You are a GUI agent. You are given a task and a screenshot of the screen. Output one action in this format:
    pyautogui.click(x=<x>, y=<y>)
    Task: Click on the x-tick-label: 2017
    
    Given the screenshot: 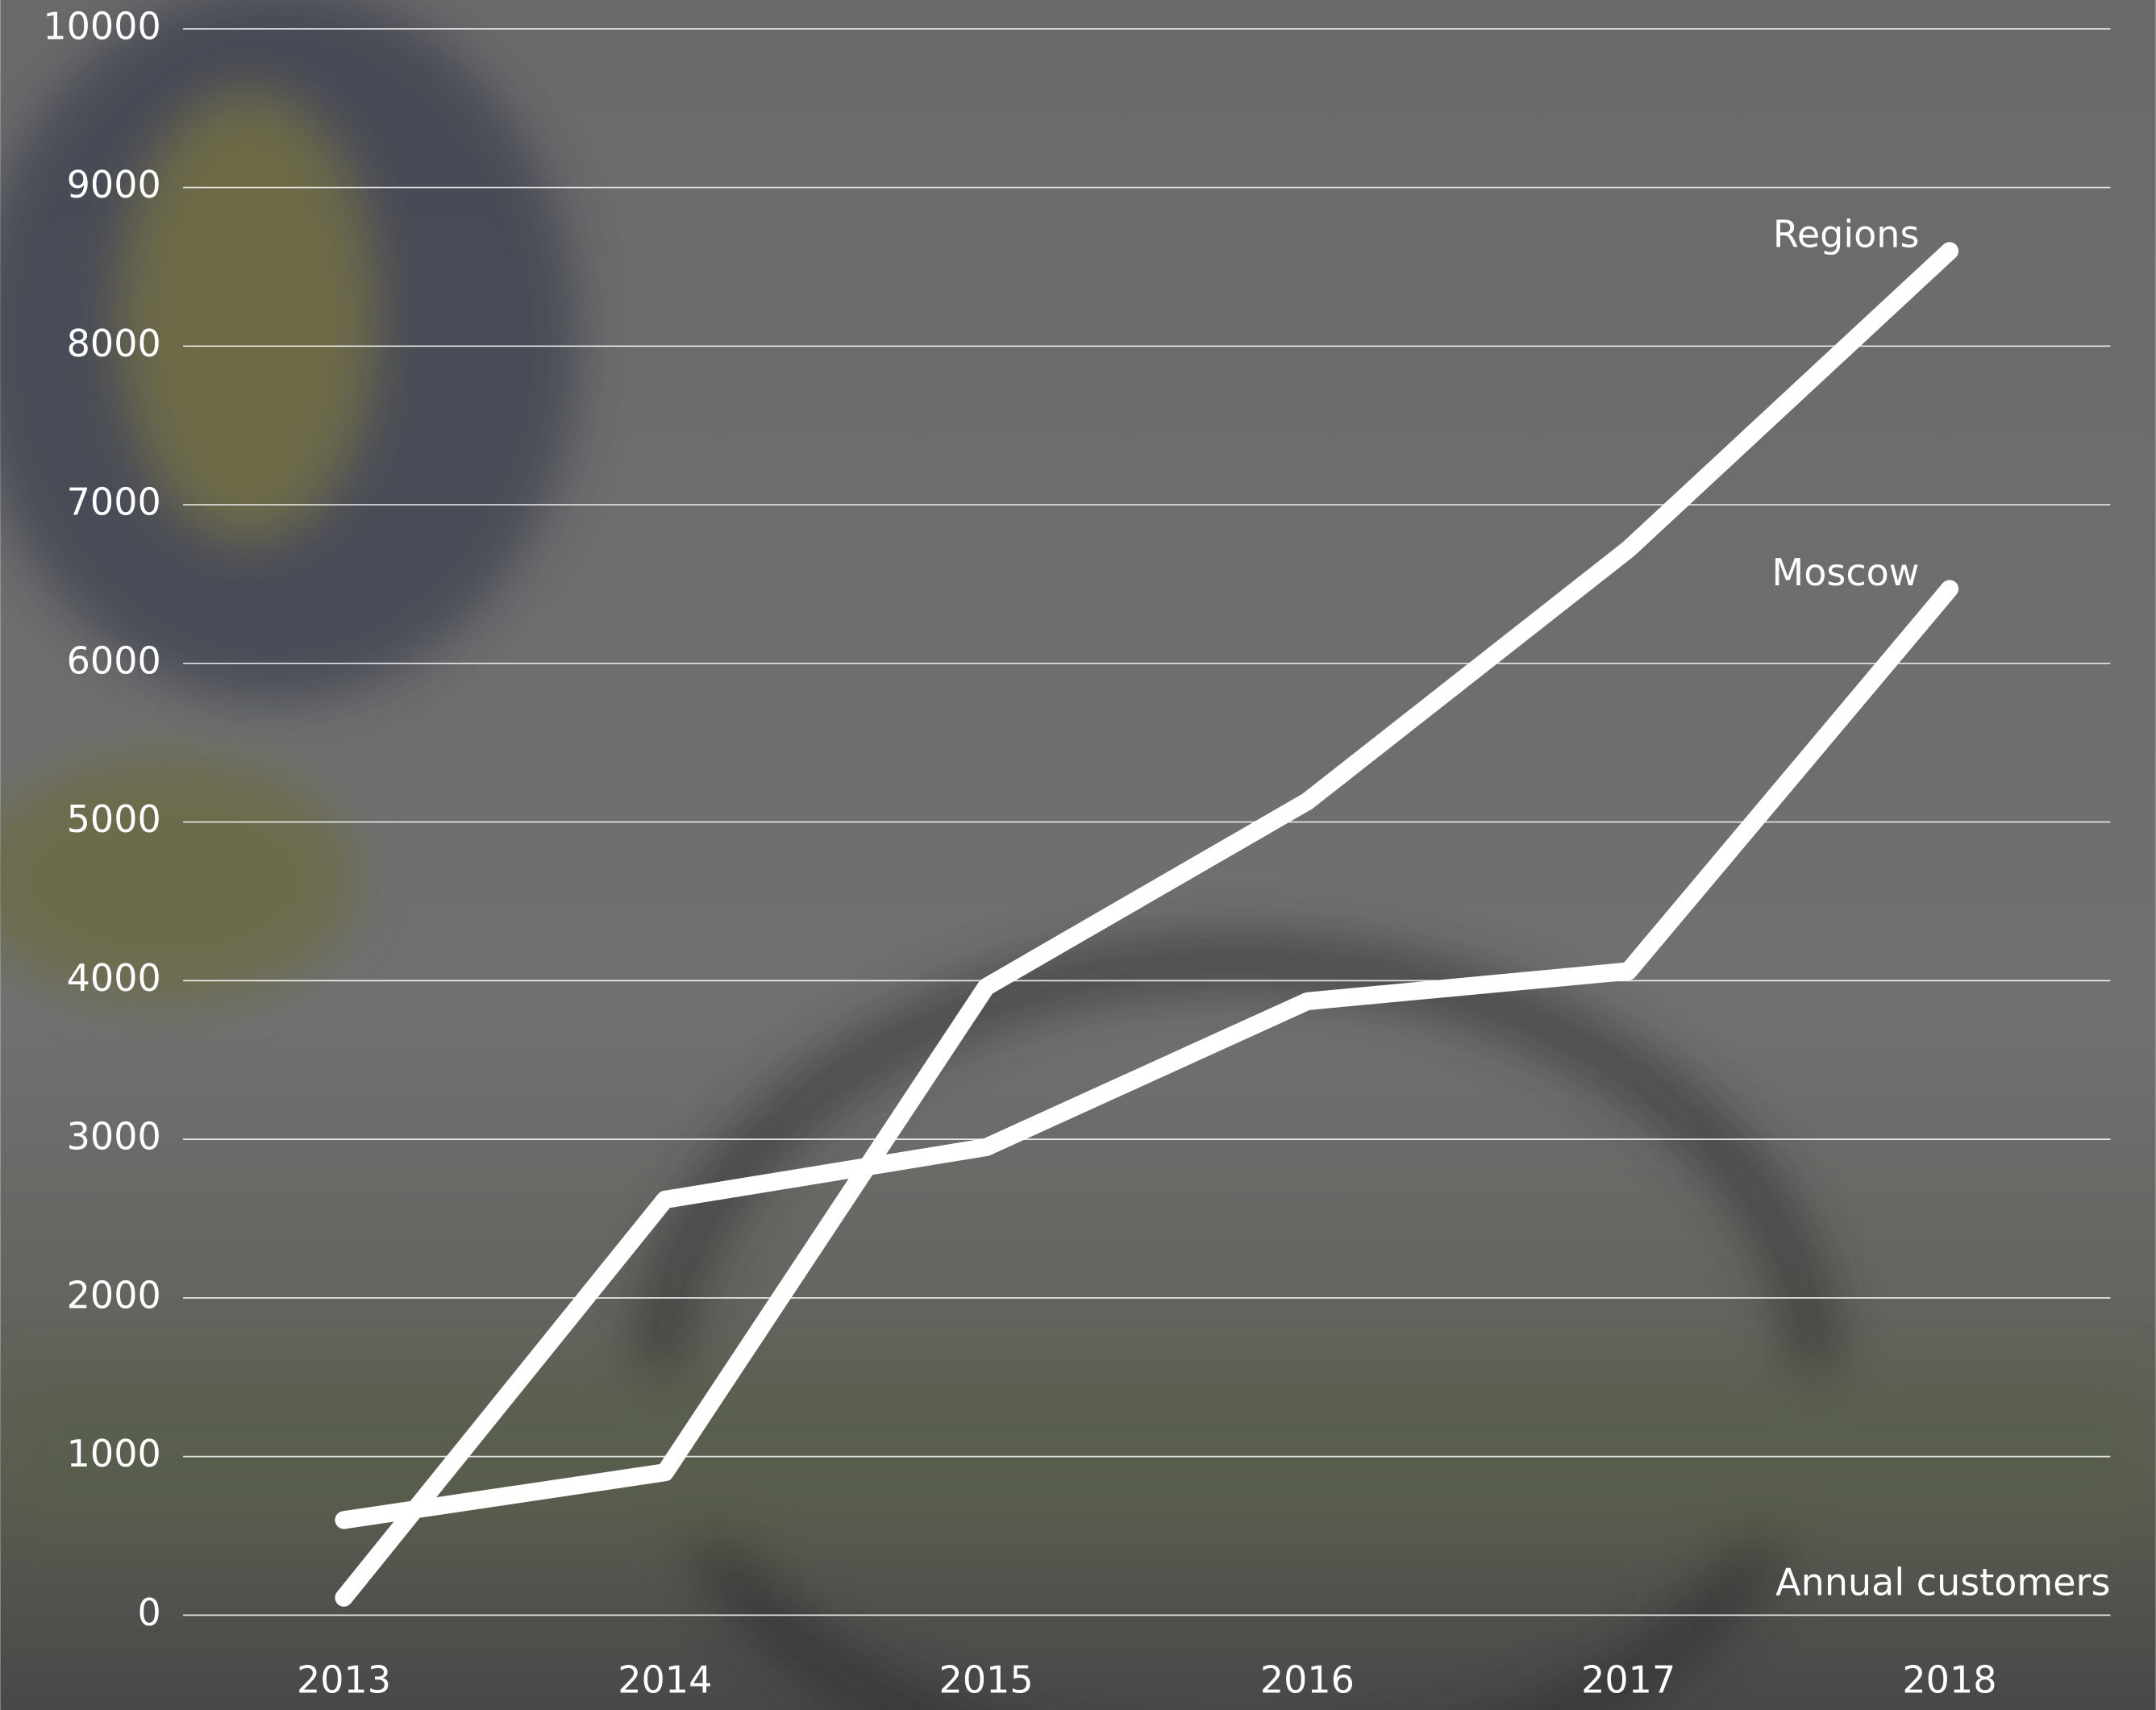 What is the action you would take?
    pyautogui.click(x=1628, y=1680)
    